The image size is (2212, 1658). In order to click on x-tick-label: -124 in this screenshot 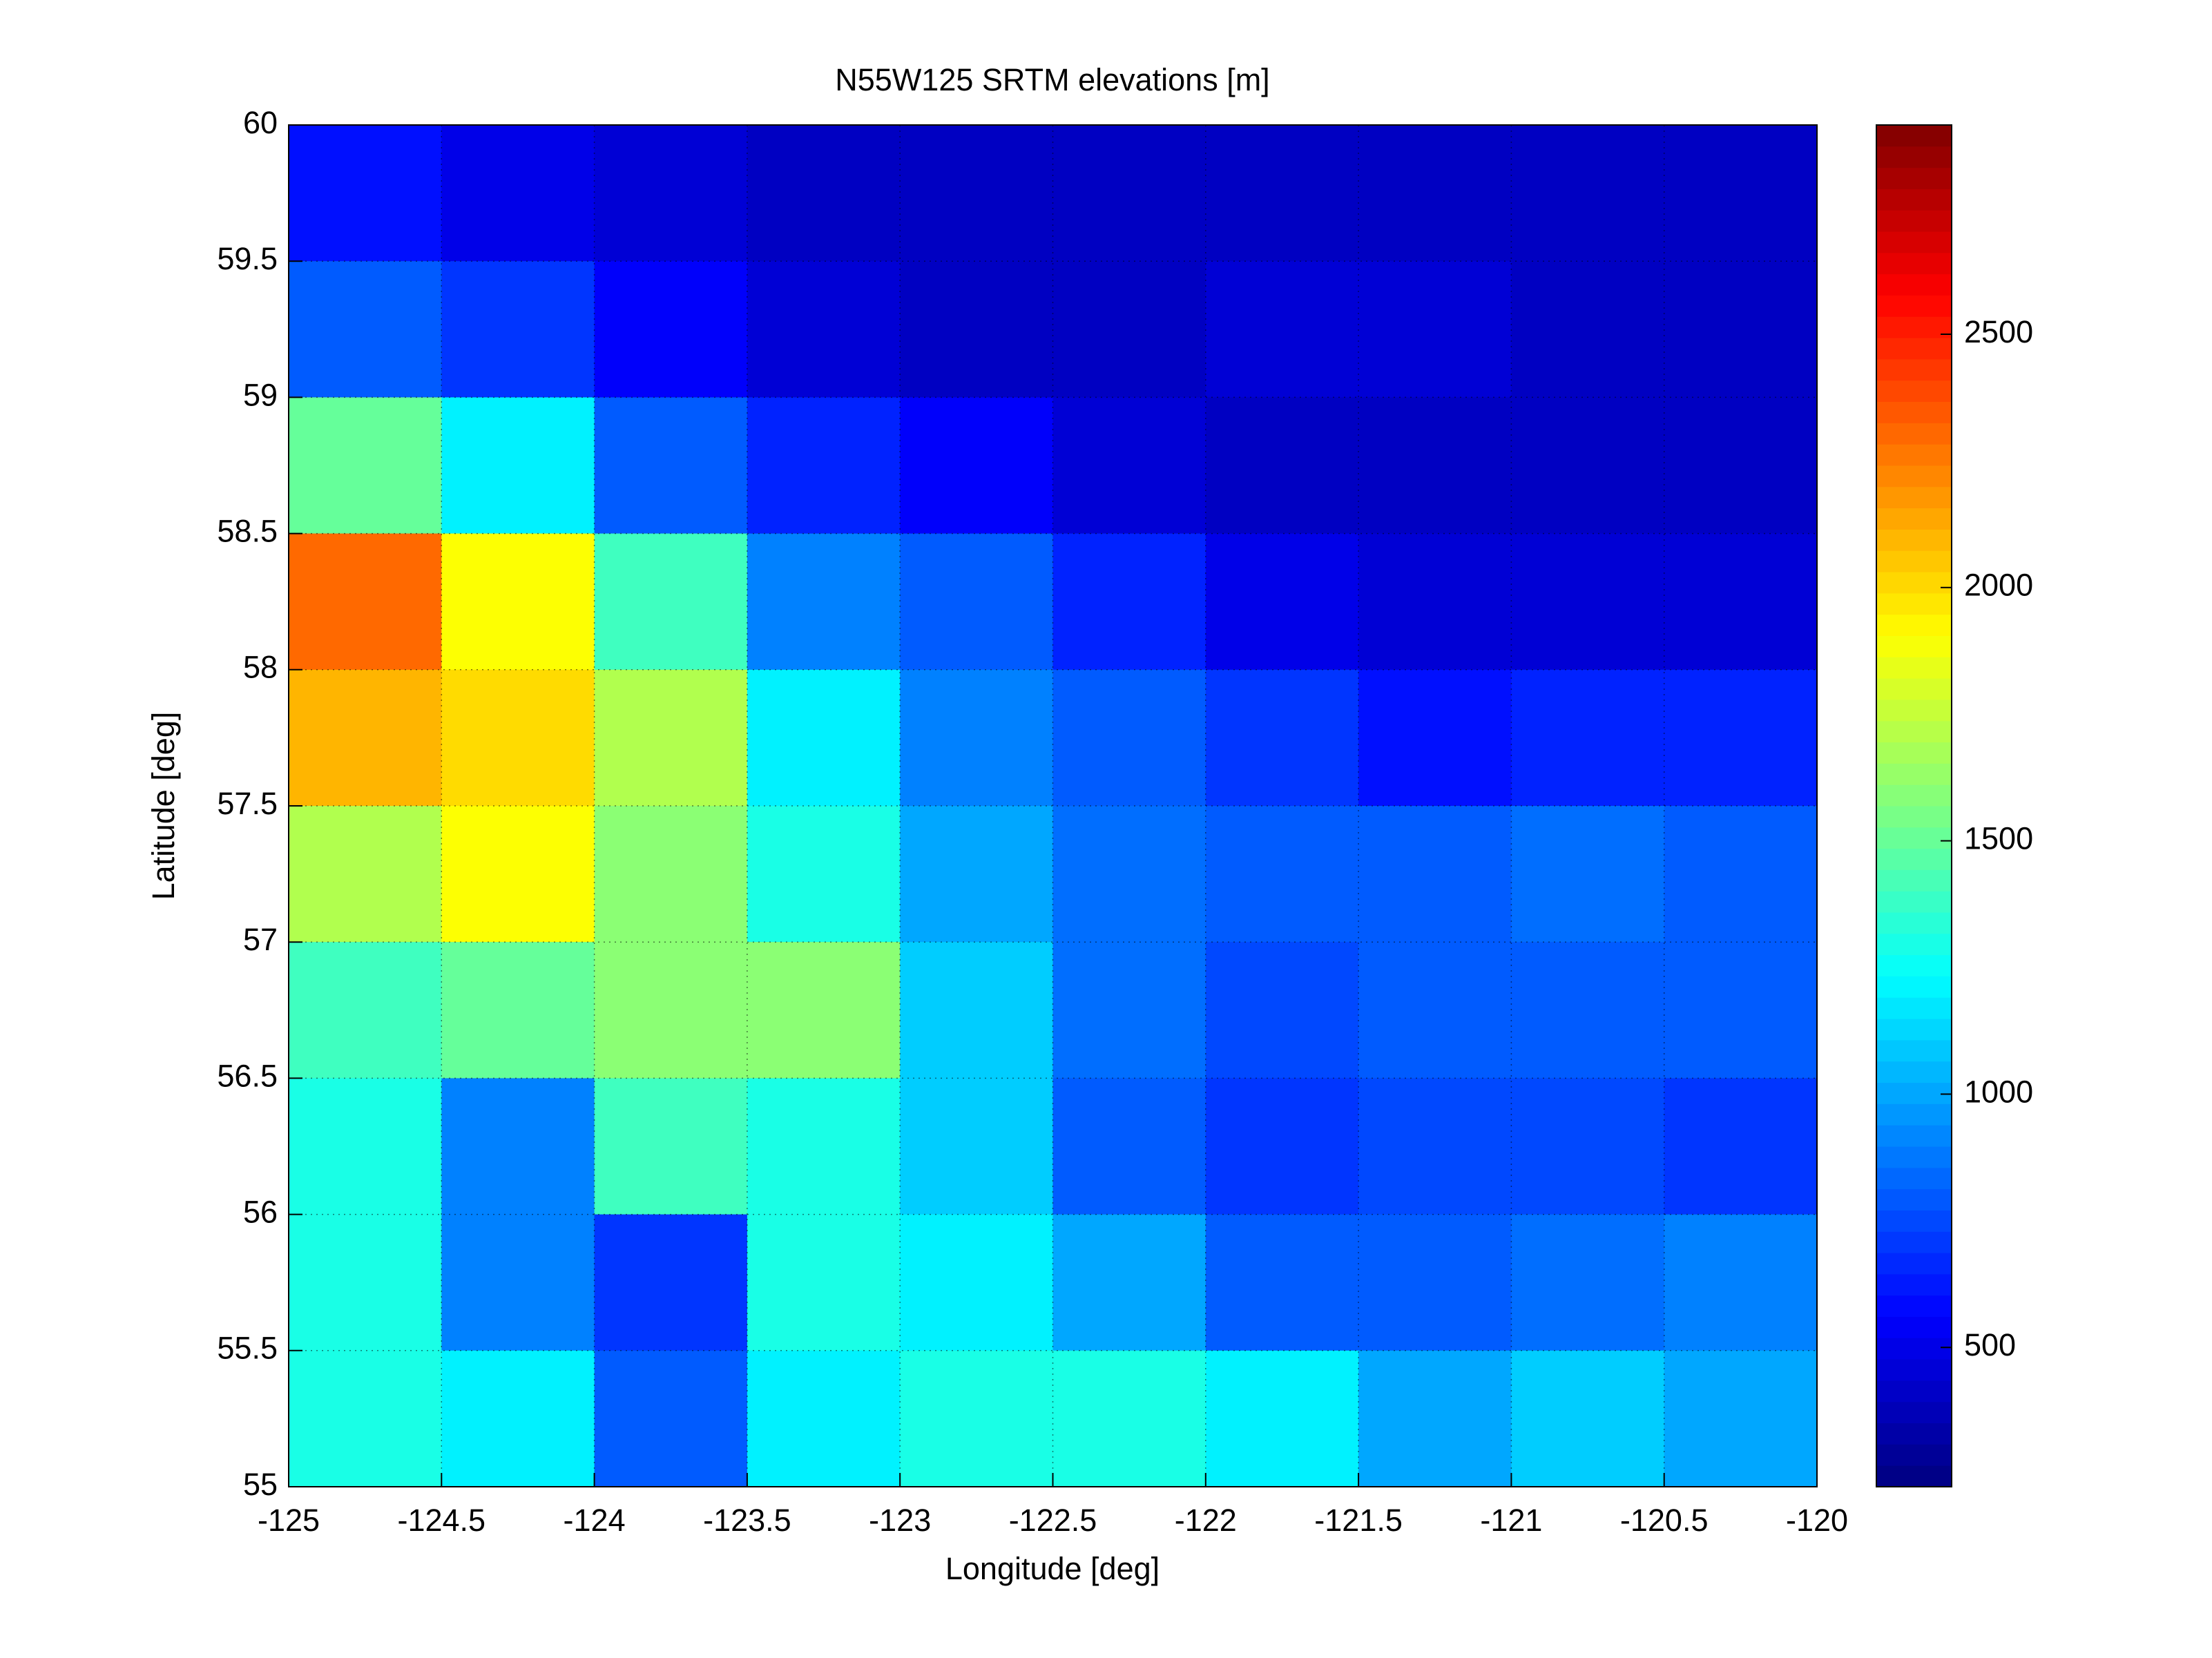, I will do `click(595, 1520)`.